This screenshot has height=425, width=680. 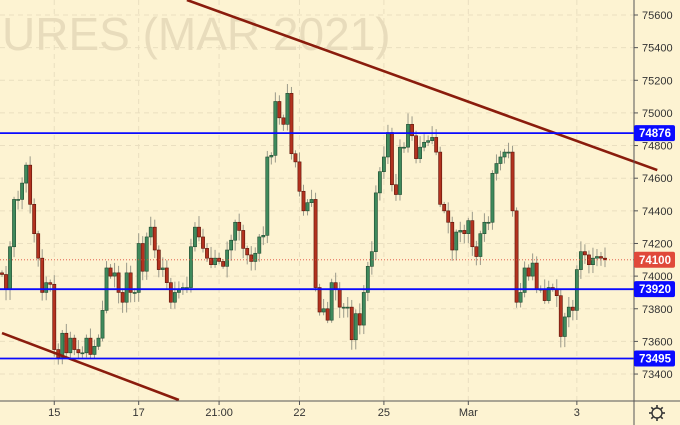 What do you see at coordinates (657, 413) in the screenshot?
I see `gear-icon` at bounding box center [657, 413].